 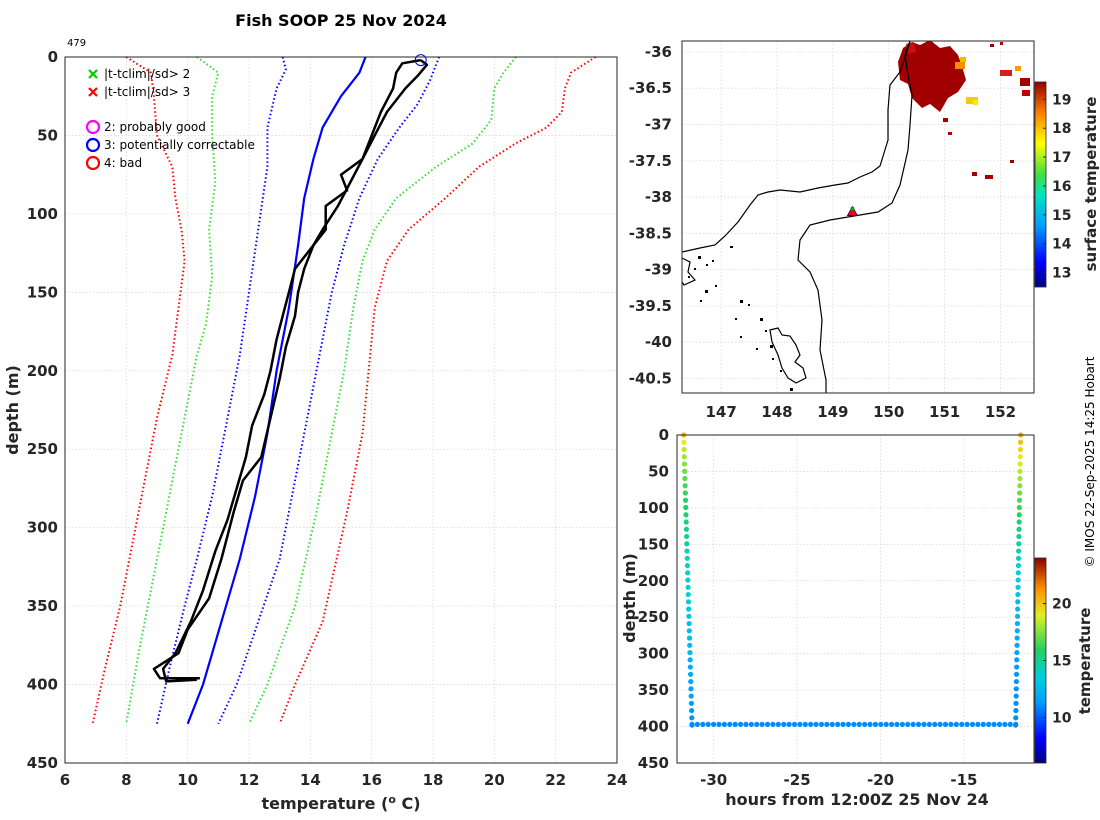 I want to click on temperature-colorbar-label: temperature, so click(x=1085, y=661).